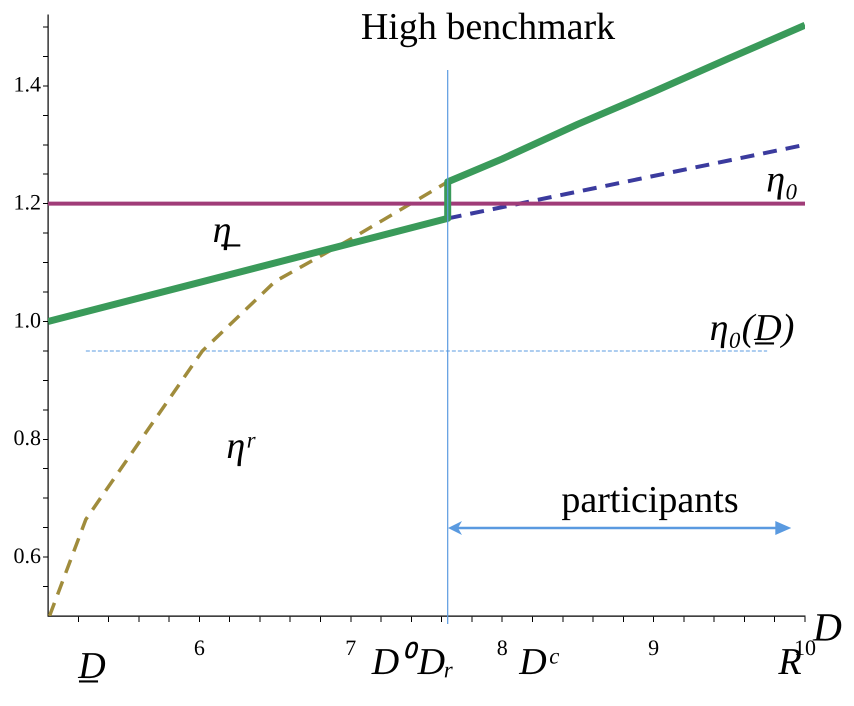  Describe the element at coordinates (241, 445) in the screenshot. I see `annotation: ηʳ` at that location.